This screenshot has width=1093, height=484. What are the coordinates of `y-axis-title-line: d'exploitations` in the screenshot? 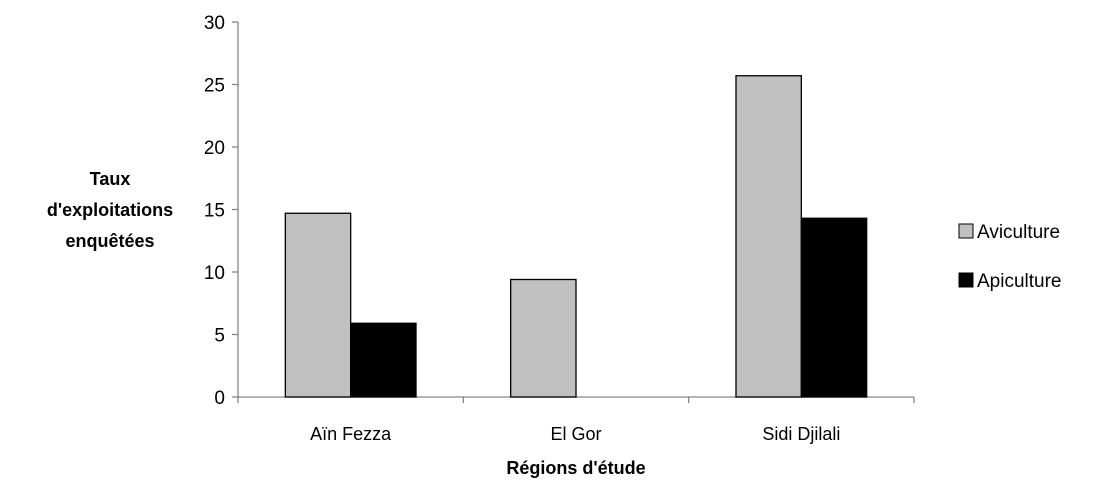 It's located at (110, 210).